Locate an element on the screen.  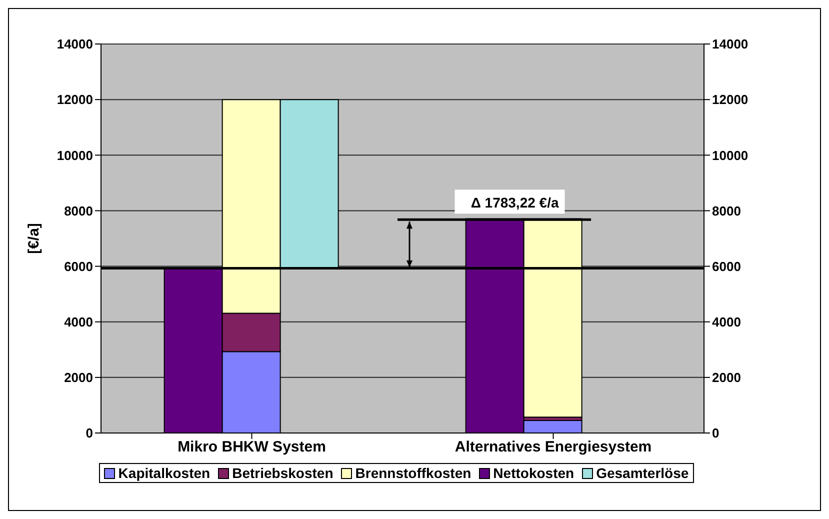
y-tick-label: 6000 is located at coordinates (78, 266).